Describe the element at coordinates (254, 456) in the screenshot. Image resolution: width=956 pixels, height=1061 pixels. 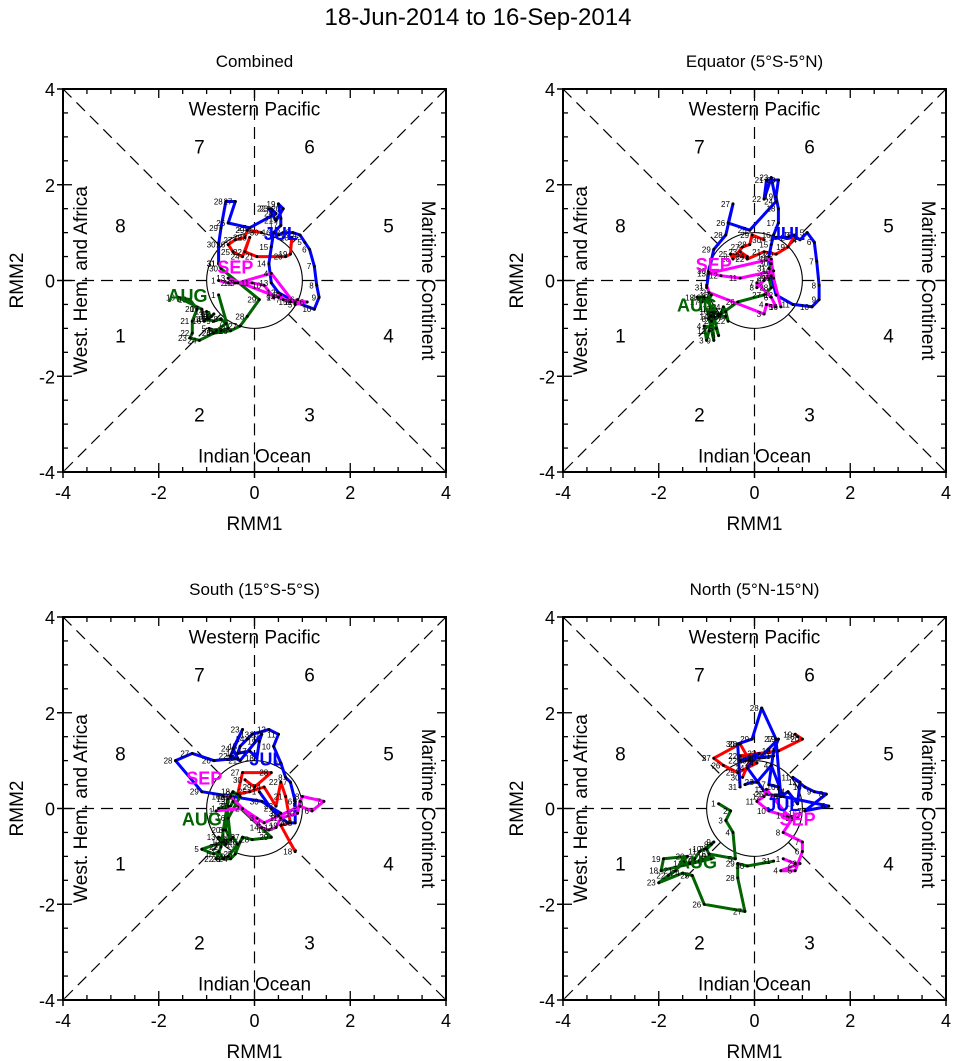
I see `region-label-bottom: Indian Ocean` at that location.